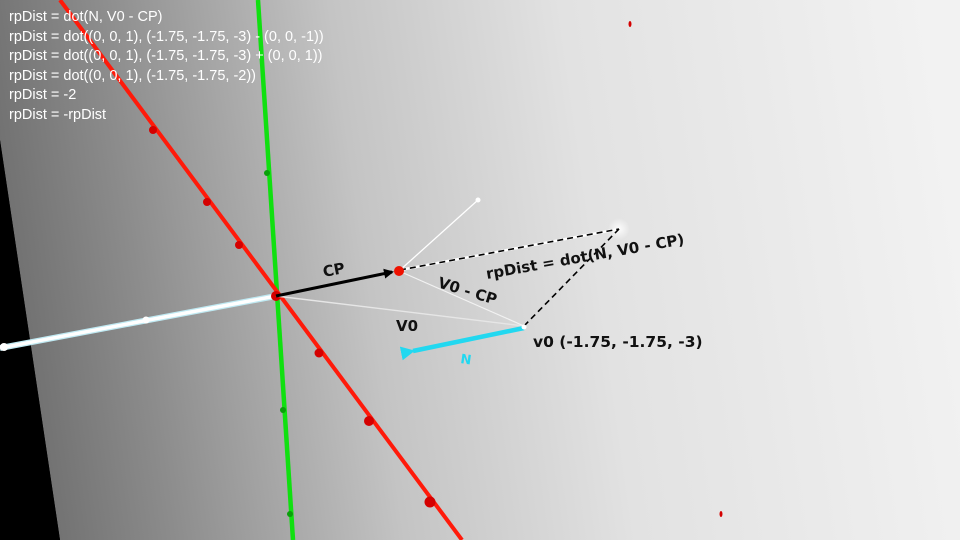  I want to click on plane-normal-tip, so click(478, 200).